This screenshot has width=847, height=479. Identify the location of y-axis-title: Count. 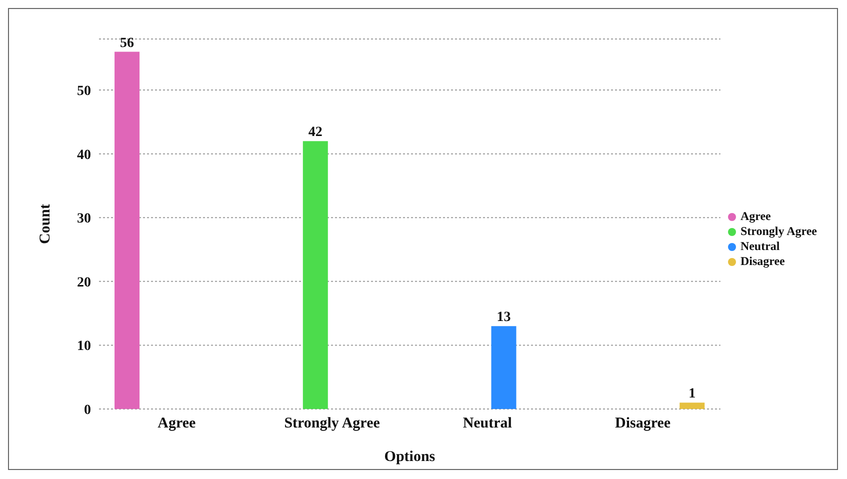
(45, 224).